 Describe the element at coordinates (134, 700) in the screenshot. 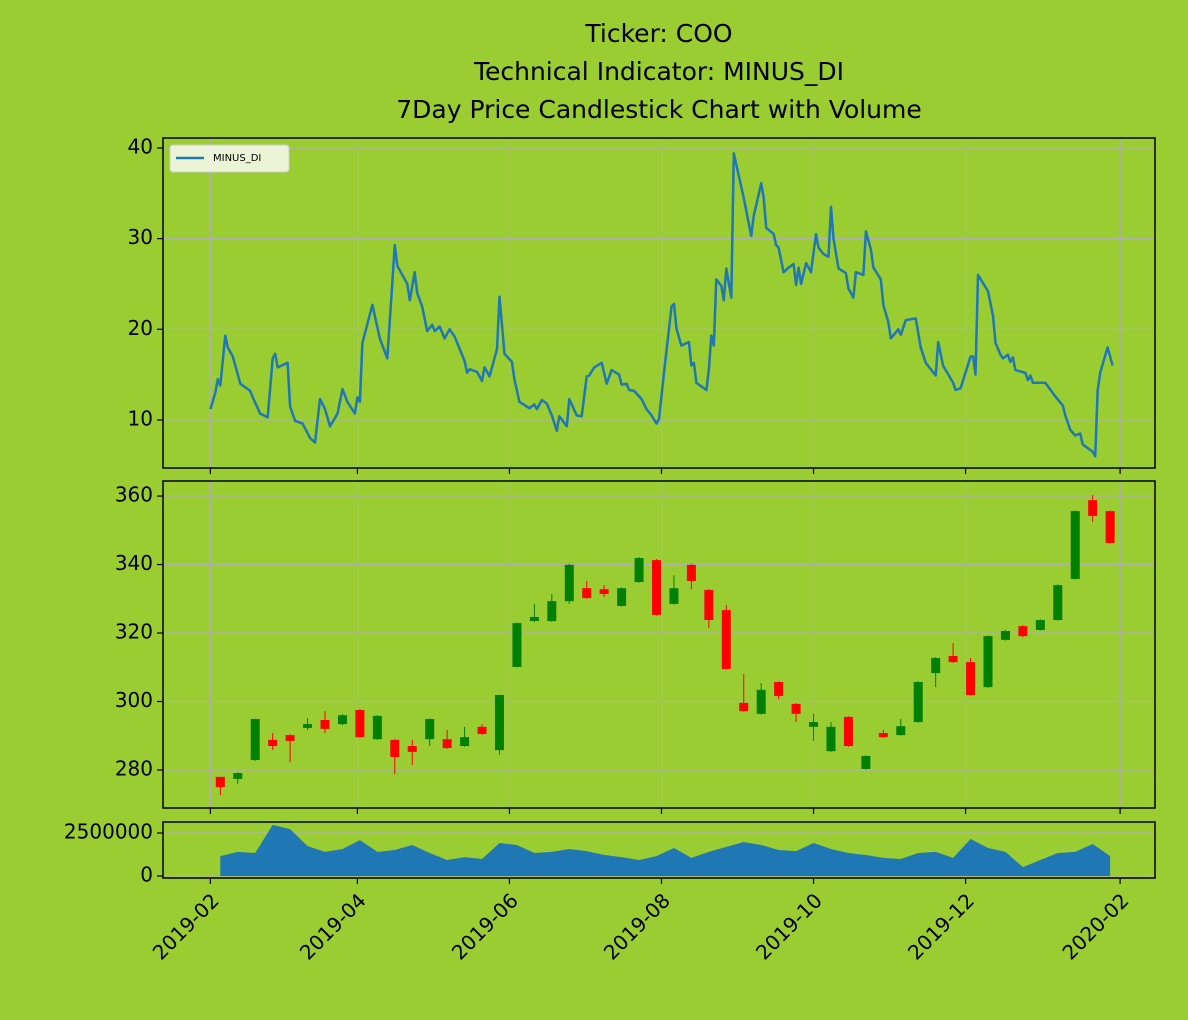

I see `y-tick-label: 300` at that location.